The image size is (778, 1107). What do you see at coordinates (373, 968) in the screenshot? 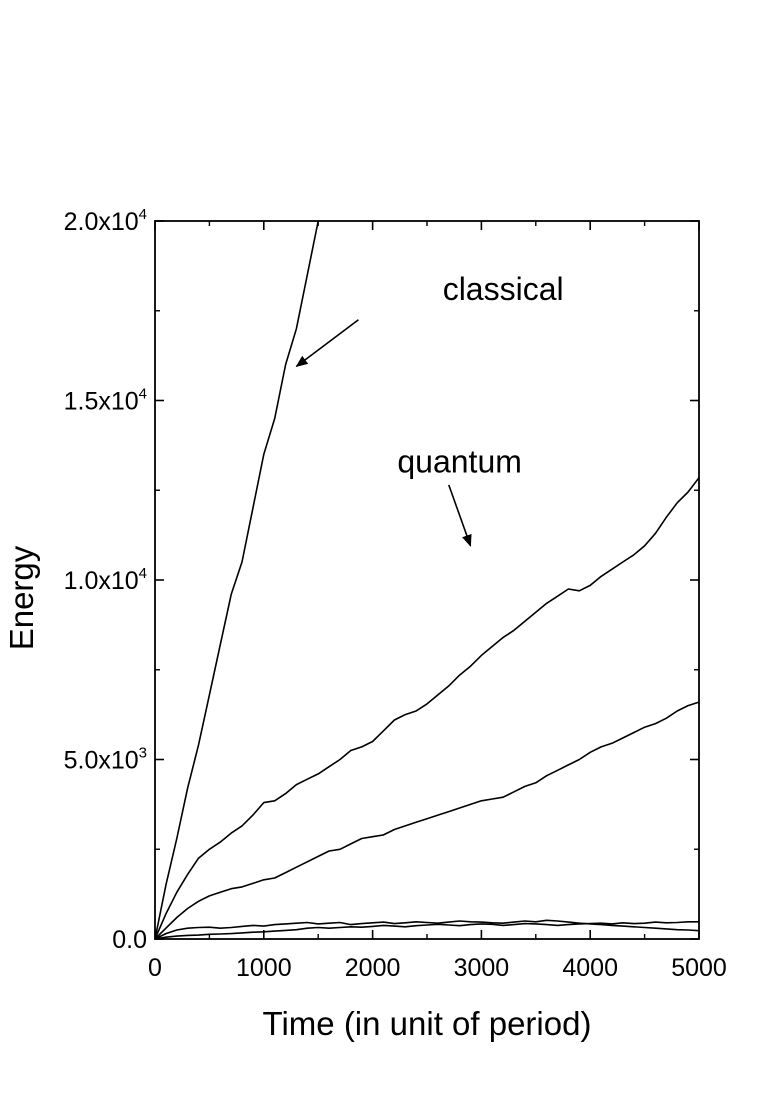
I see `x-tick-label: 2000` at bounding box center [373, 968].